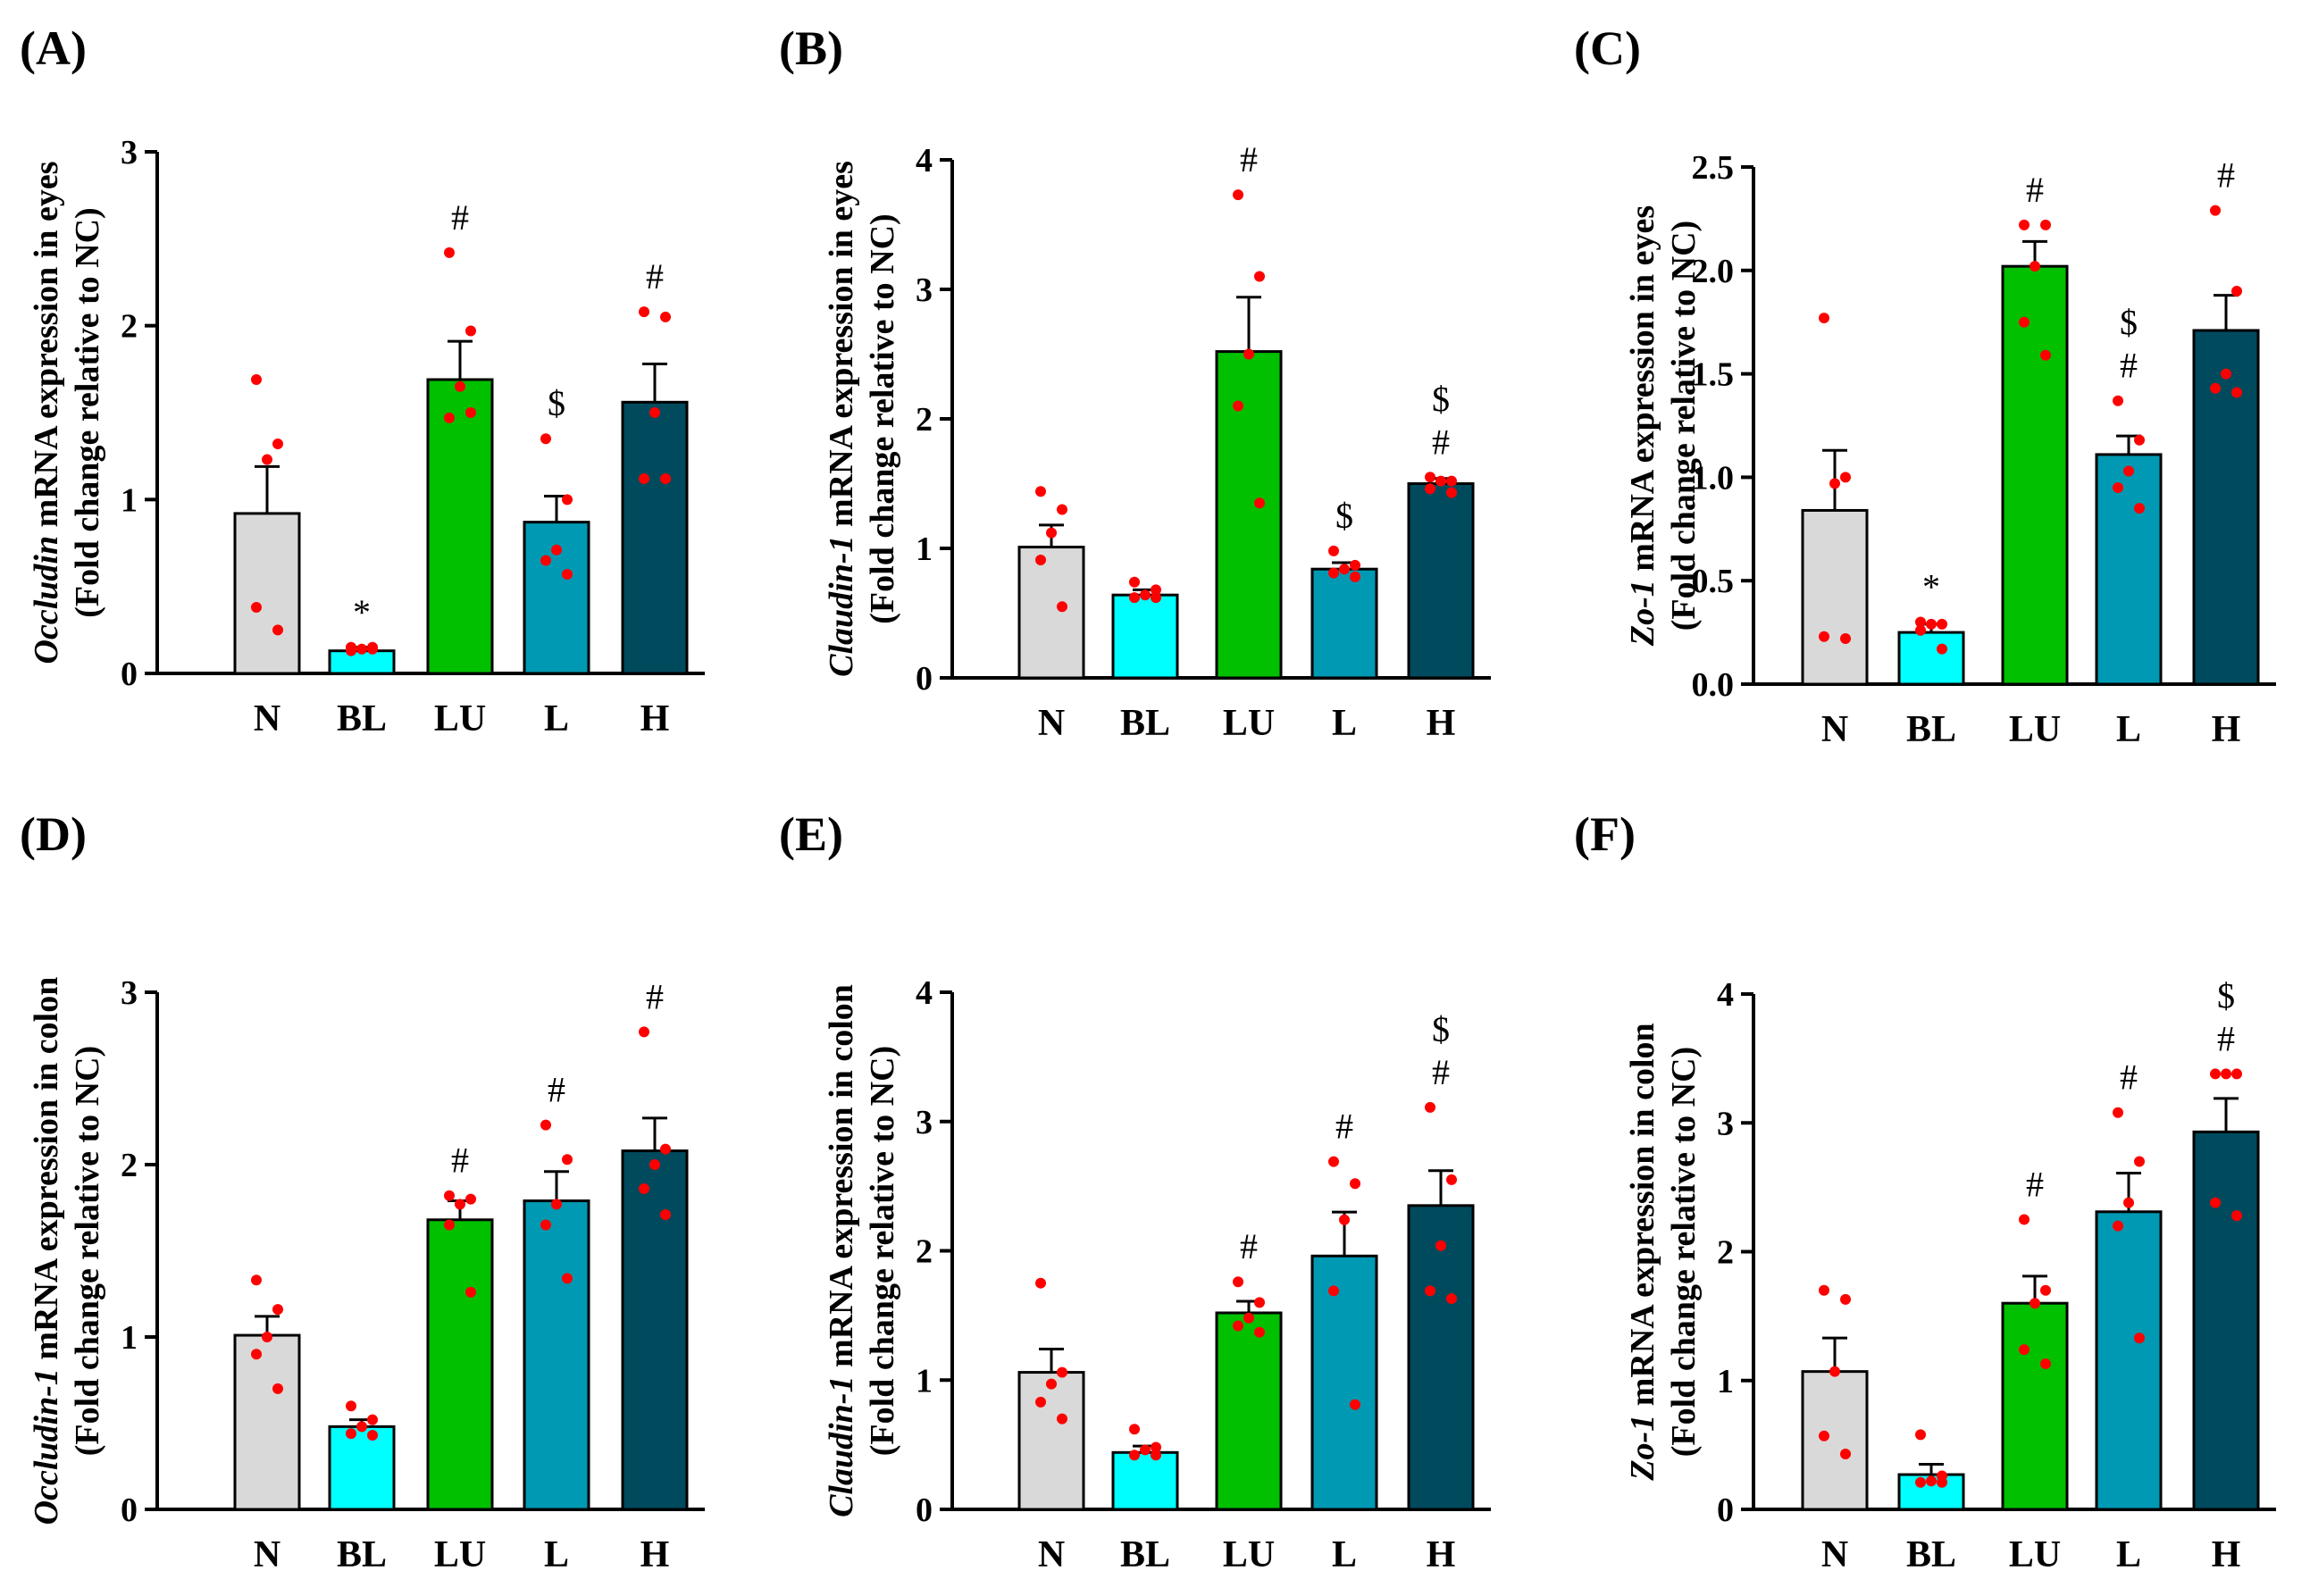 The image size is (2310, 1596). I want to click on significance-mark: $, so click(2226, 995).